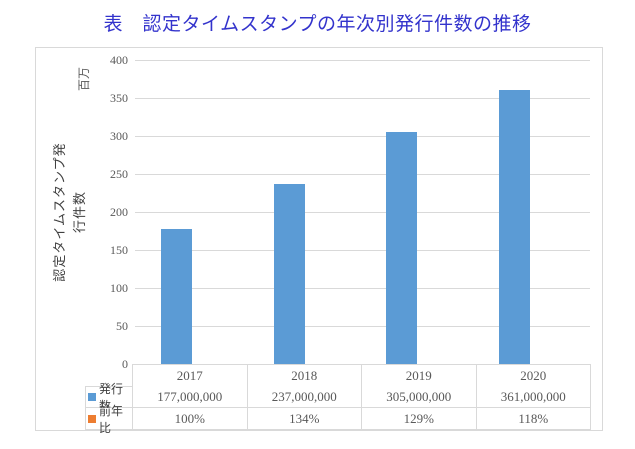 This screenshot has height=449, width=635. I want to click on table-row-前年比: 前年比 100% 134% 129% 118%, so click(338, 419).